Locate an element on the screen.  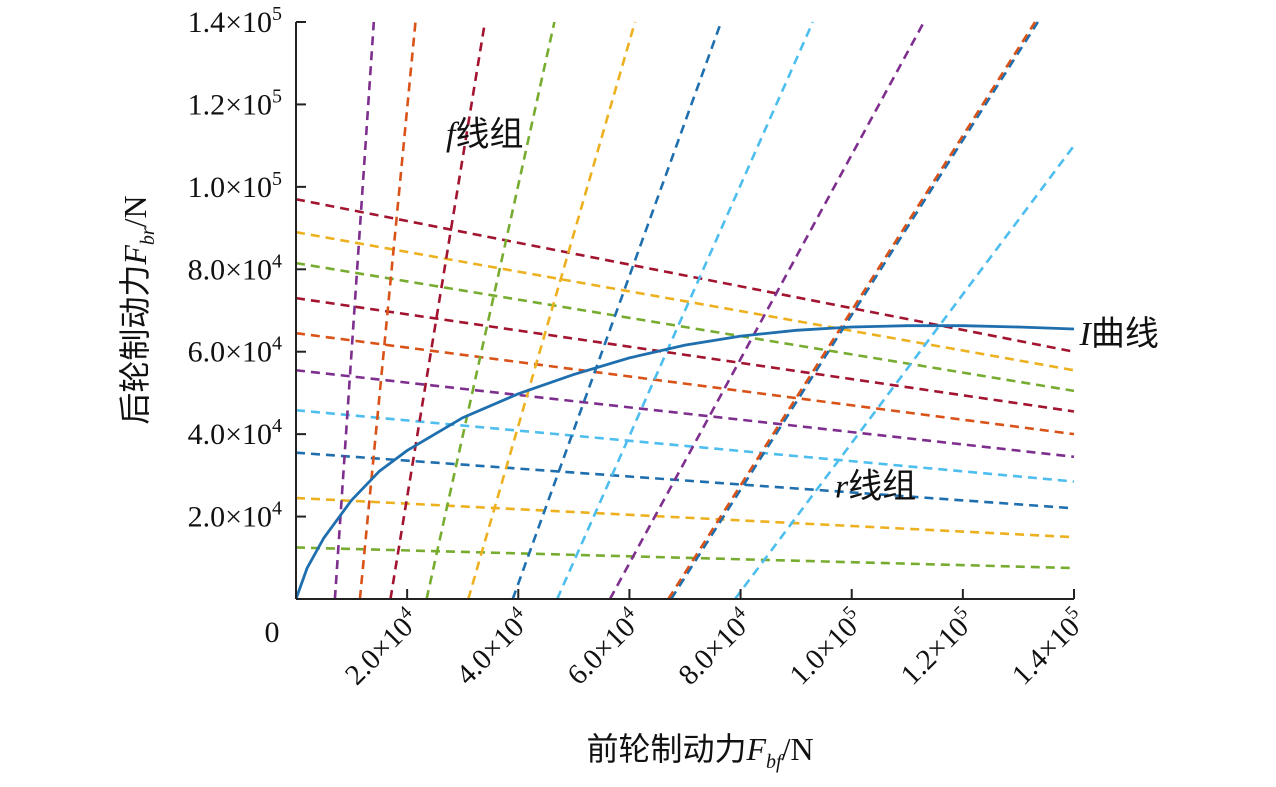
x-tick-mantissa: 1.4×10 is located at coordinates (1046, 651).